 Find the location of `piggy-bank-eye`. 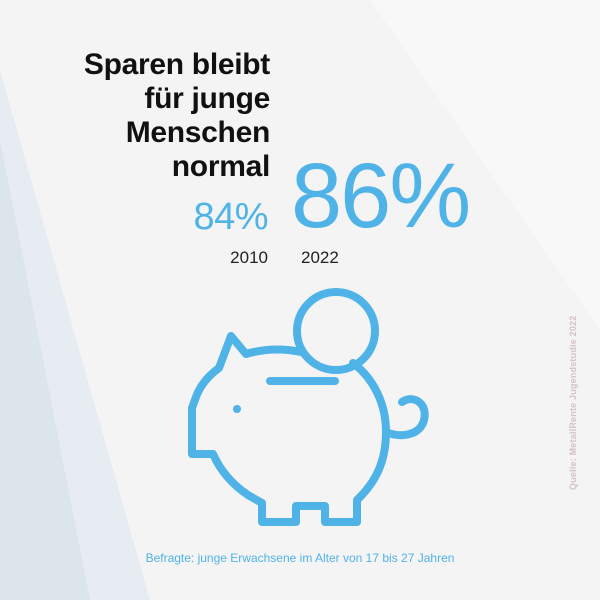

piggy-bank-eye is located at coordinates (237, 409).